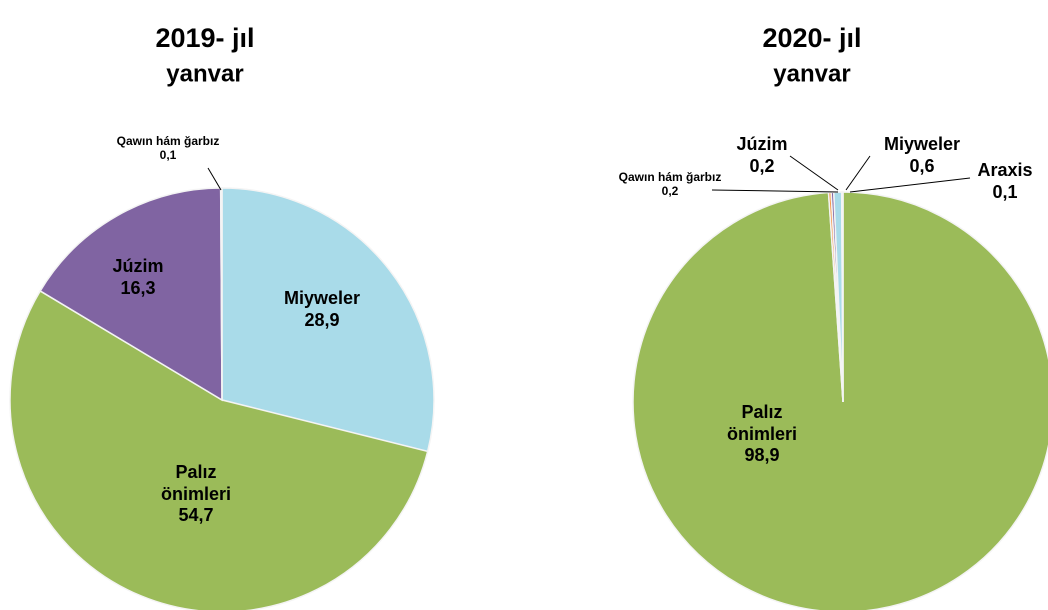 This screenshot has height=610, width=1048. I want to click on slice-value: 98,9, so click(762, 455).